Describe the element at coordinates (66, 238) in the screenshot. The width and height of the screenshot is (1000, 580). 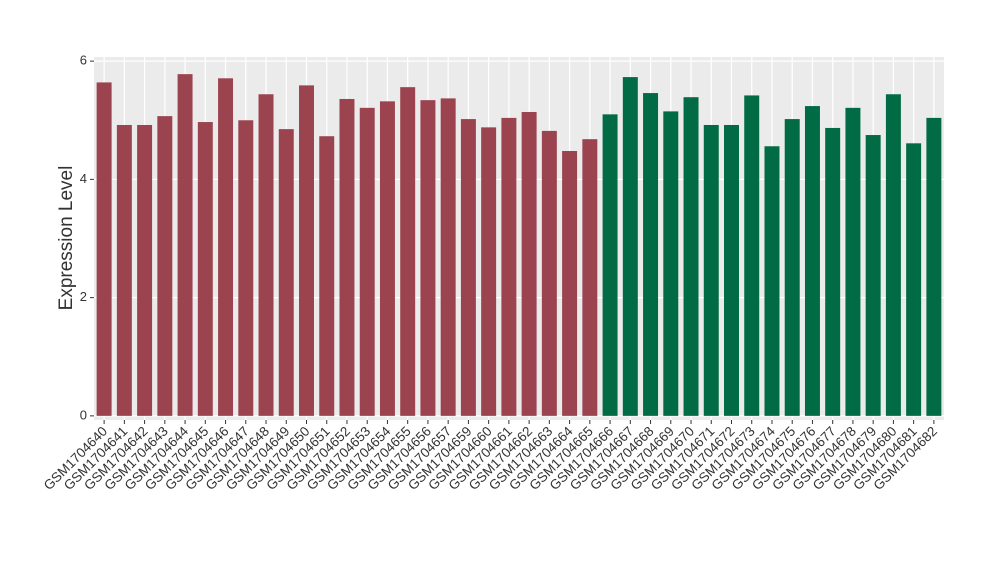
I see `y-axis-label: Expression Level` at that location.